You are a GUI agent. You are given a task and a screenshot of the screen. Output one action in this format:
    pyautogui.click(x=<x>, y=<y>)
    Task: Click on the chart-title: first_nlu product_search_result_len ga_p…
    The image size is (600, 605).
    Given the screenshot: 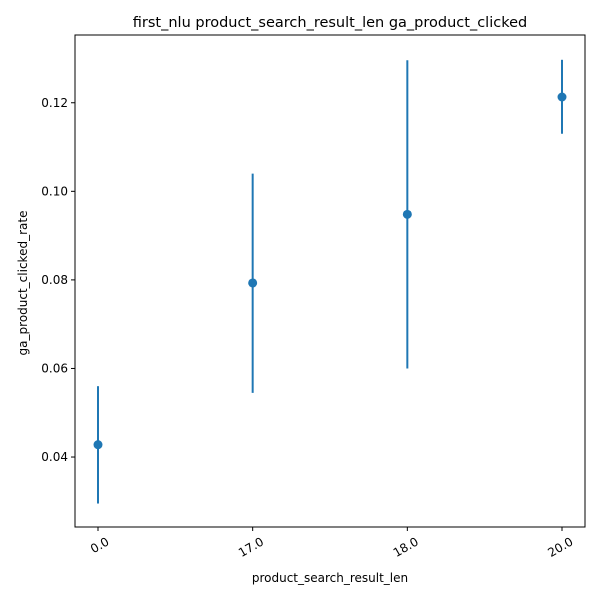 What is the action you would take?
    pyautogui.click(x=330, y=23)
    